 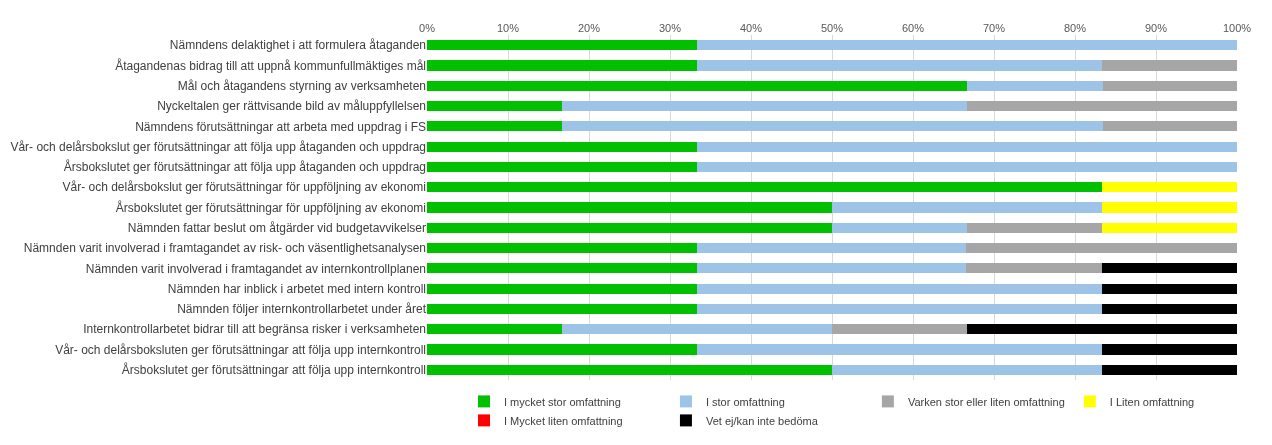 What do you see at coordinates (1152, 401) in the screenshot?
I see `legend-label: I Liten omfattning` at bounding box center [1152, 401].